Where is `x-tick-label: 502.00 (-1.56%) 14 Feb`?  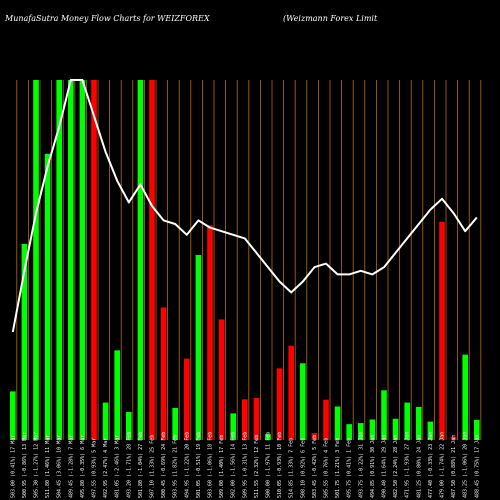
x-tick-label: 502.00 (-1.56%) 14 Feb is located at coordinates (234, 465).